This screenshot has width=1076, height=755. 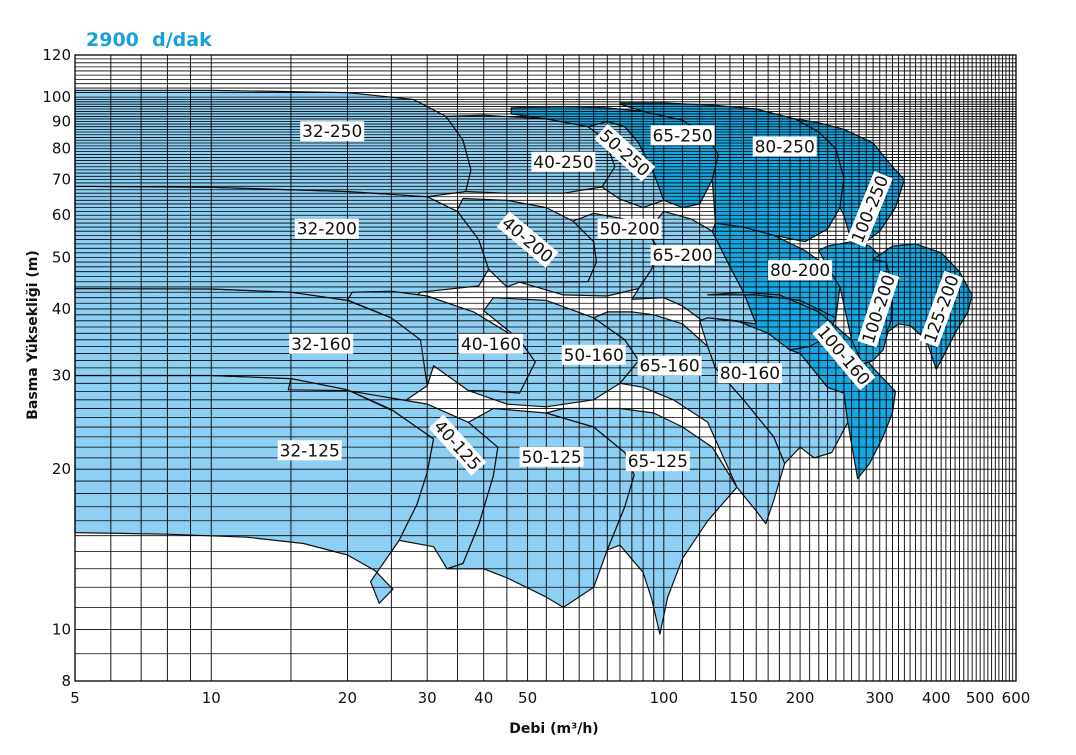 I want to click on region-label-group: 50-125, so click(x=551, y=457).